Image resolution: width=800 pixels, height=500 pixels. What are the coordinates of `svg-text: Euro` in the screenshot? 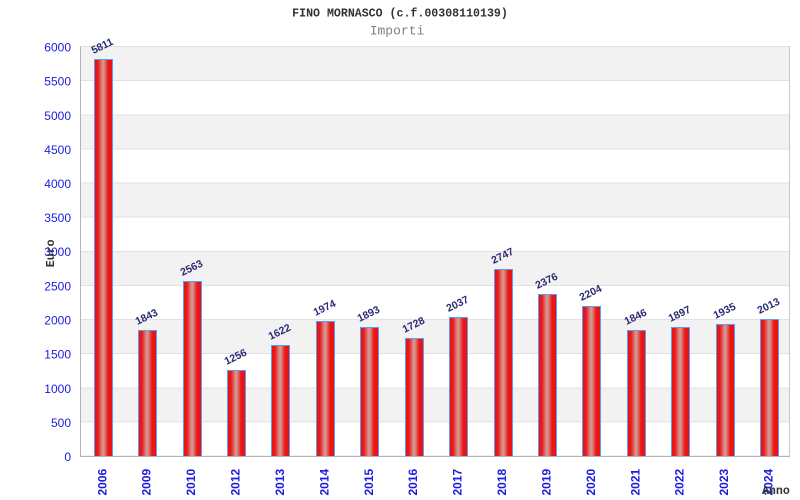 It's located at (51, 253).